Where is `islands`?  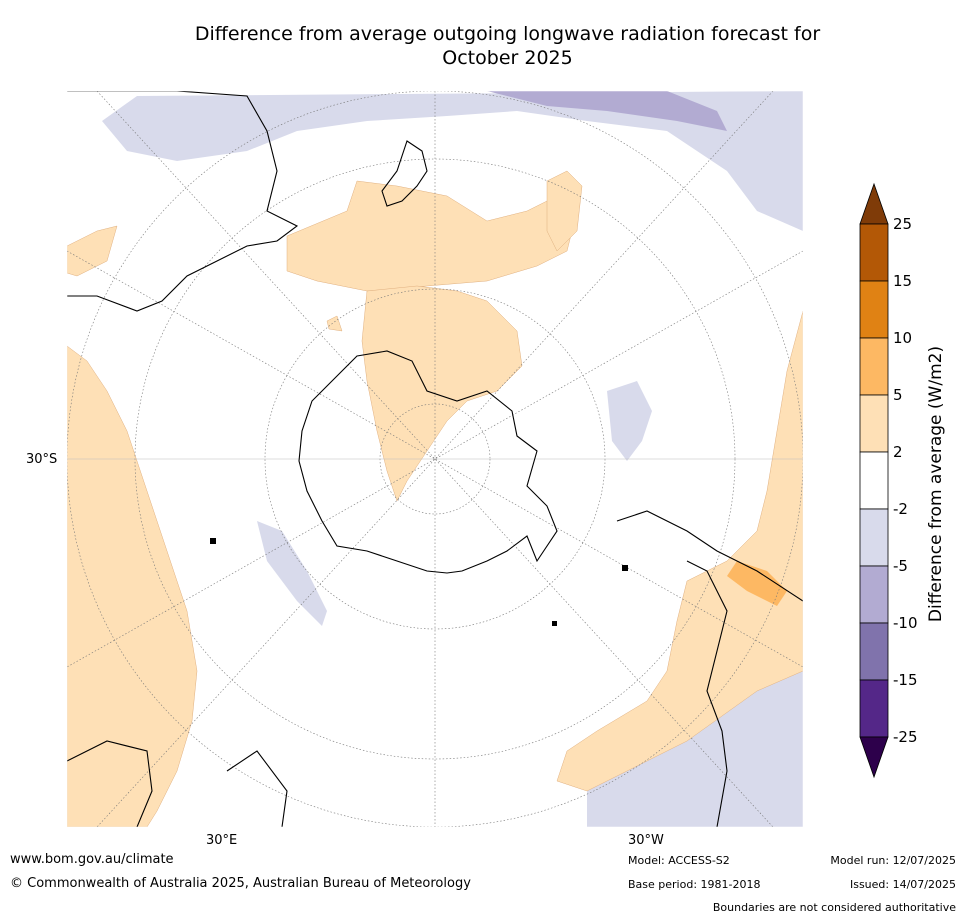 islands is located at coordinates (419, 582).